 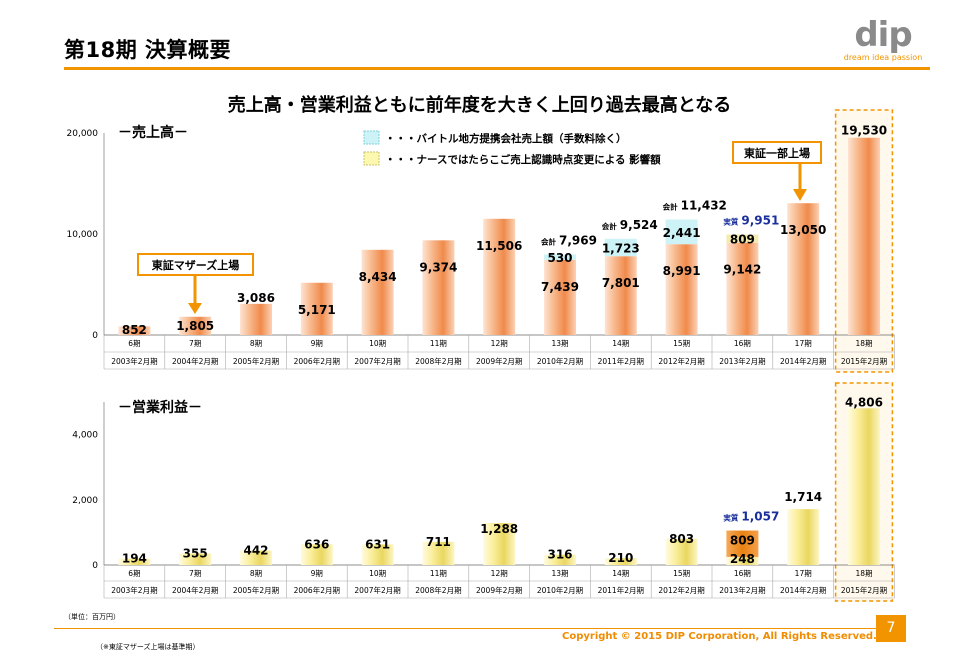 What do you see at coordinates (883, 57) in the screenshot?
I see `logo-tagline: dream idea passion` at bounding box center [883, 57].